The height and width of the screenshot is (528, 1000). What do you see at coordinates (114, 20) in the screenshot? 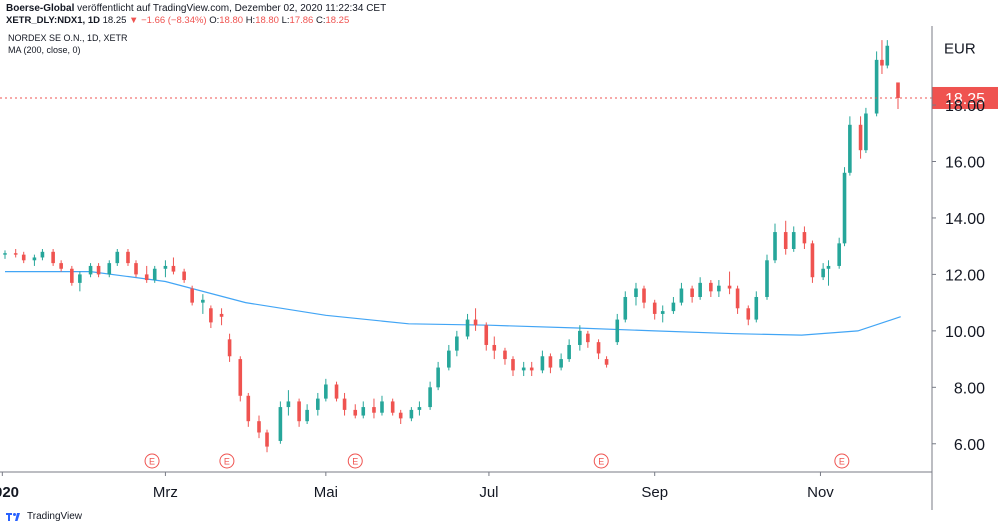
I see `last-price: 18.25` at bounding box center [114, 20].